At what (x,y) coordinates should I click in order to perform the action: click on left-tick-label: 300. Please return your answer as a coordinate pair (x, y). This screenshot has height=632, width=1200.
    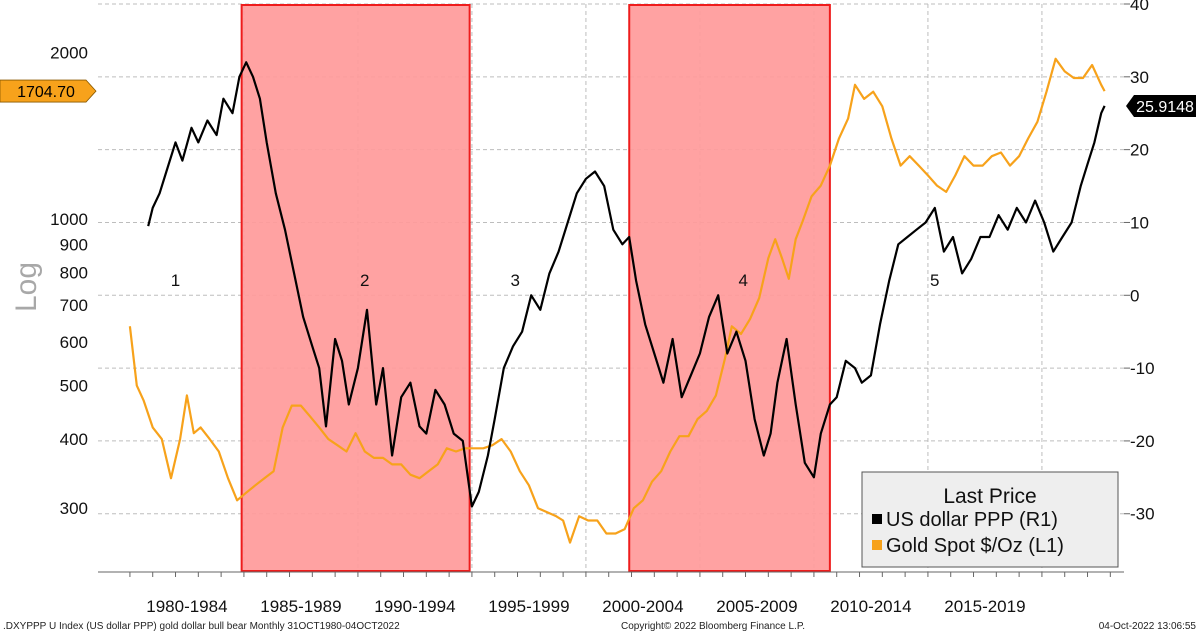
    Looking at the image, I should click on (74, 508).